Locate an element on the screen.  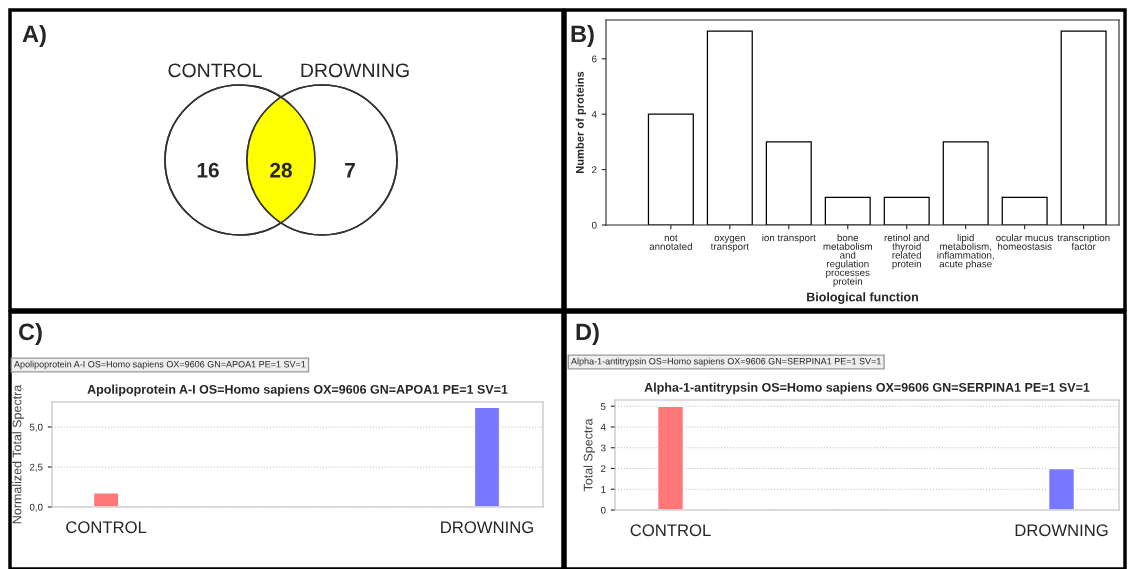
y-tick-label: 3 is located at coordinates (603, 448).